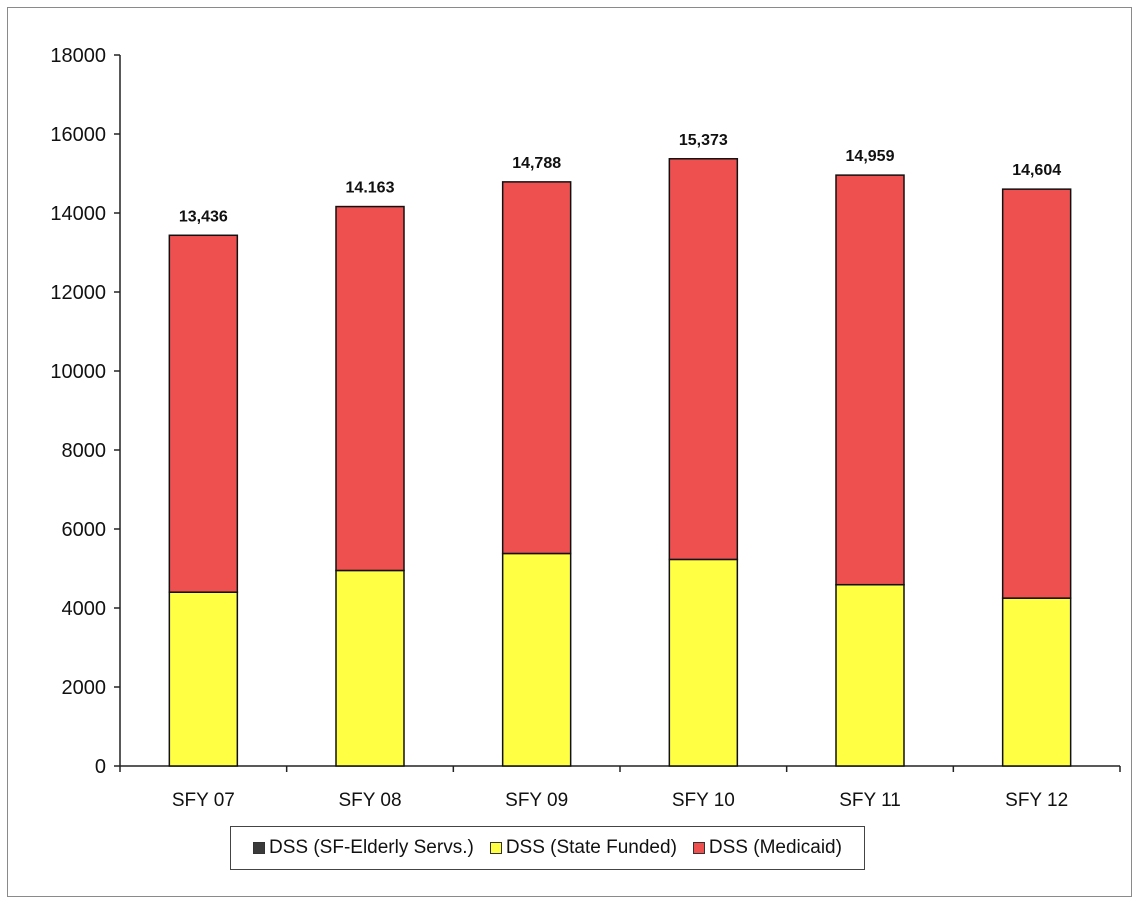 Image resolution: width=1135 pixels, height=904 pixels. I want to click on legend-label-state-funded: DSS (State Funded), so click(591, 847).